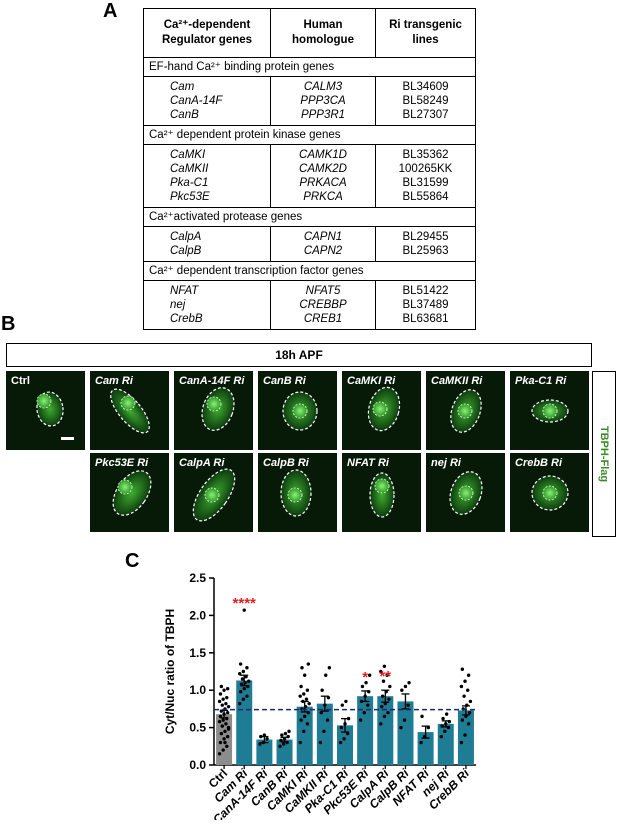 The height and width of the screenshot is (824, 617). Describe the element at coordinates (323, 101) in the screenshot. I see `human-homologue: PPP3CA` at that location.